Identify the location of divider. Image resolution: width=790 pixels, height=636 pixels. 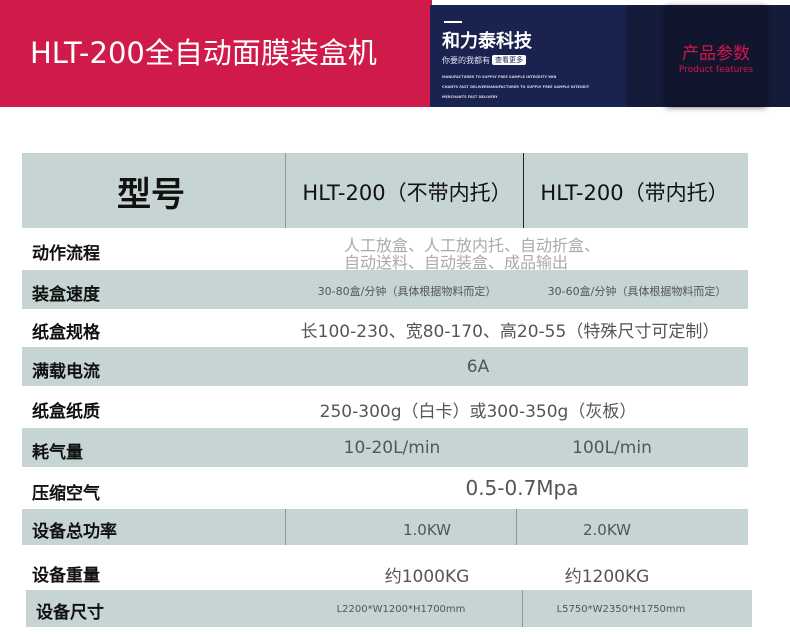
(453, 22).